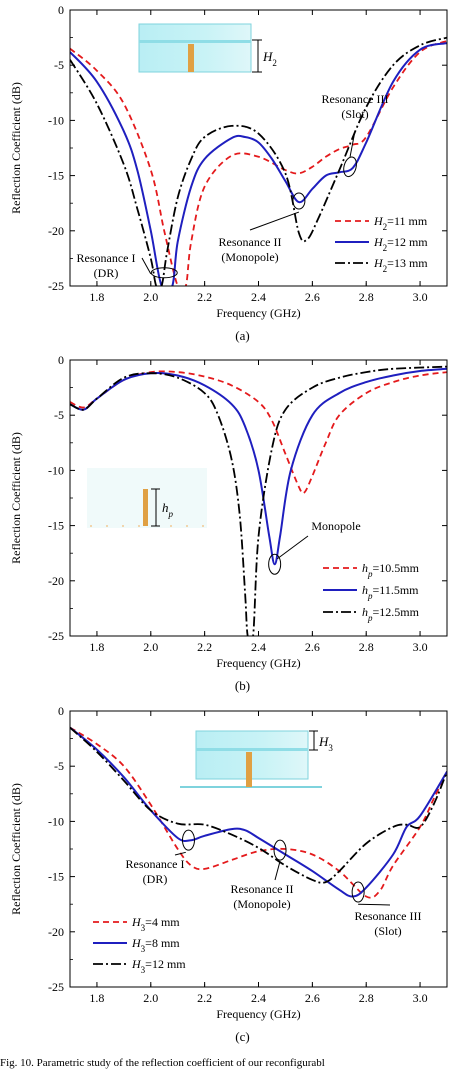  Describe the element at coordinates (56, 987) in the screenshot. I see `y-tick-label: -25` at that location.